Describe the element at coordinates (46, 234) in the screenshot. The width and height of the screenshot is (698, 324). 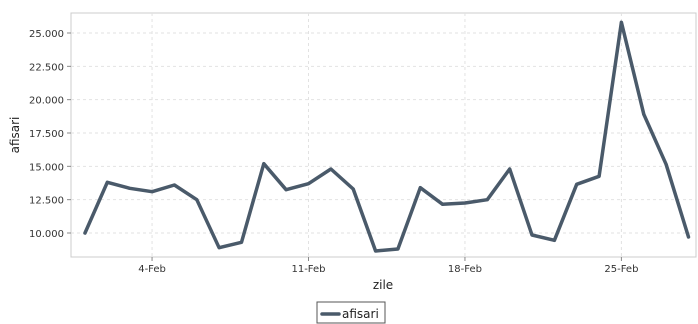
I see `y-tick-label: 10.000` at that location.